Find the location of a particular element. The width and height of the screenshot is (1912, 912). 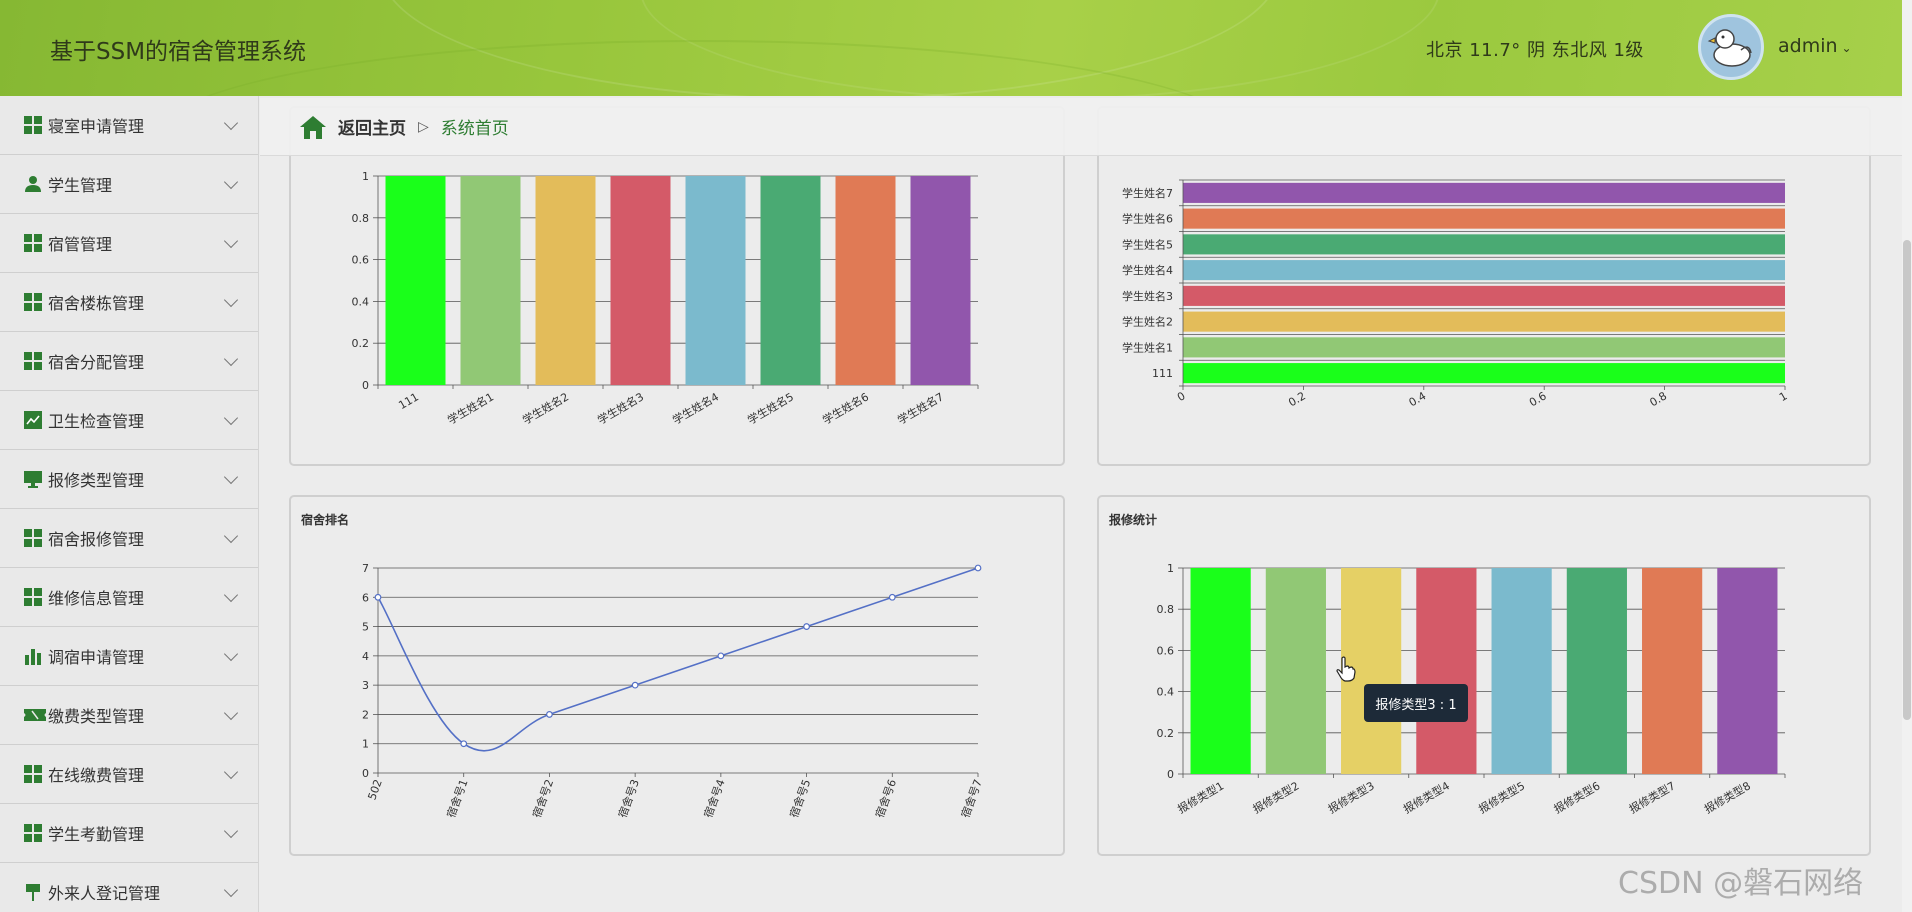

dorm-ranking-line-chart: 0 1 2 3 4 5 6 7 502 宿舍号1 宿舍号2 宿舍号3 宿舍号4 宿舍号5 宿舍号6 宿舍号7 is located at coordinates (673, 691).